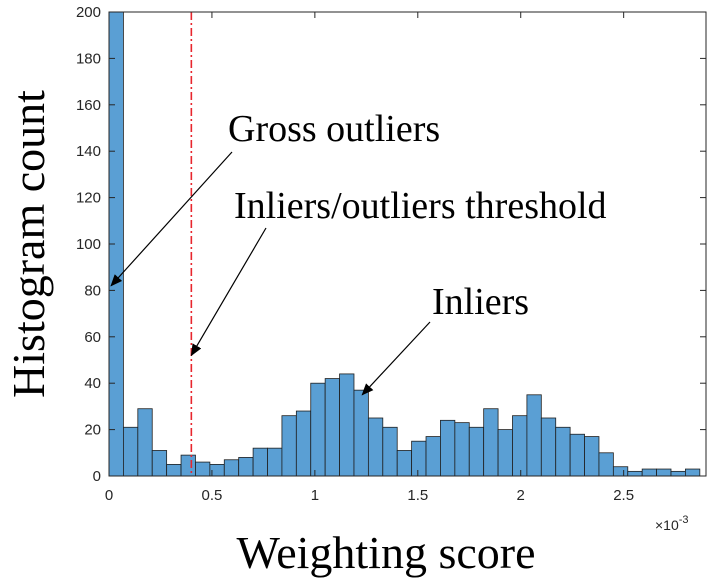  What do you see at coordinates (521, 495) in the screenshot?
I see `x-tick-label: 2` at bounding box center [521, 495].